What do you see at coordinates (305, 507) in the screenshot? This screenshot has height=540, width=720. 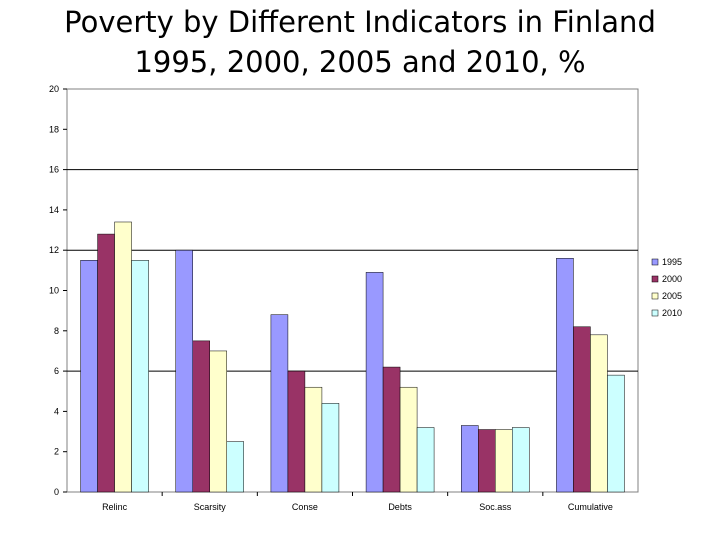 I see `x-category-label: Conse` at bounding box center [305, 507].